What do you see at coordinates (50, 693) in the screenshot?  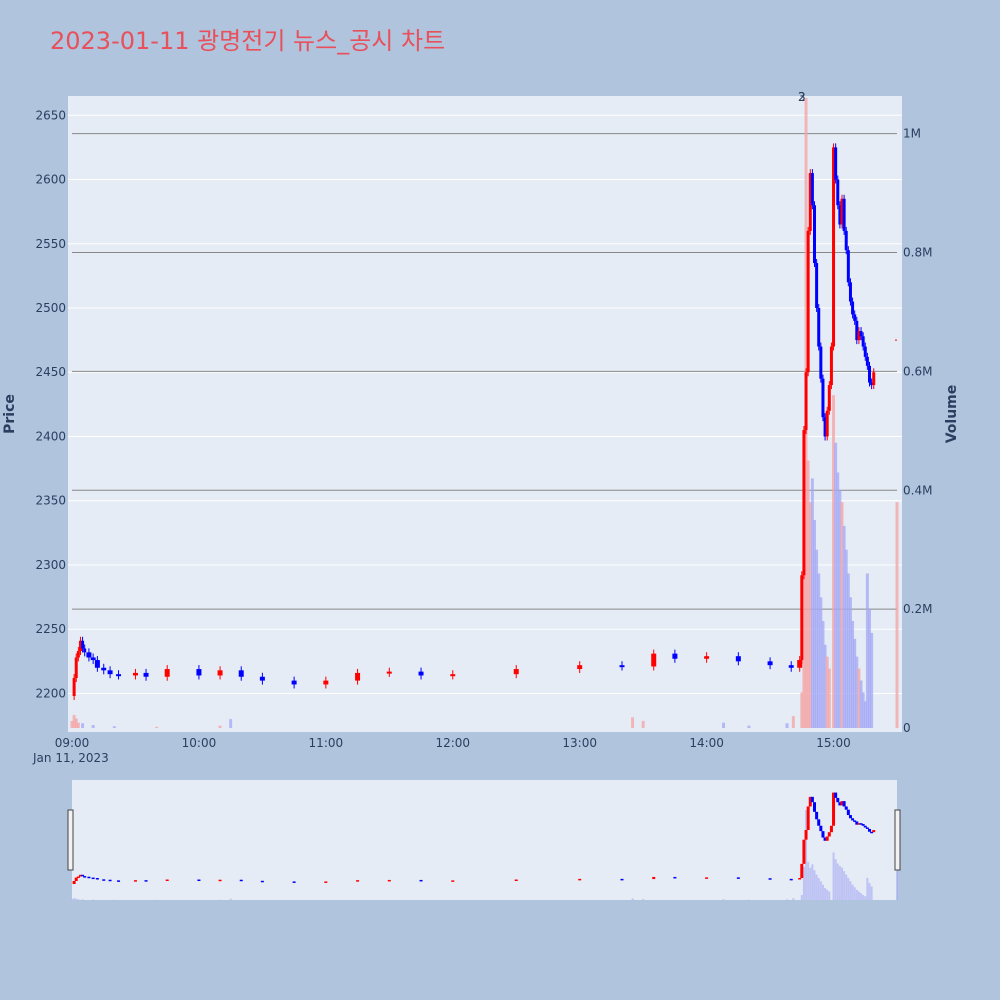 I see `price-tick-label: 2200` at bounding box center [50, 693].